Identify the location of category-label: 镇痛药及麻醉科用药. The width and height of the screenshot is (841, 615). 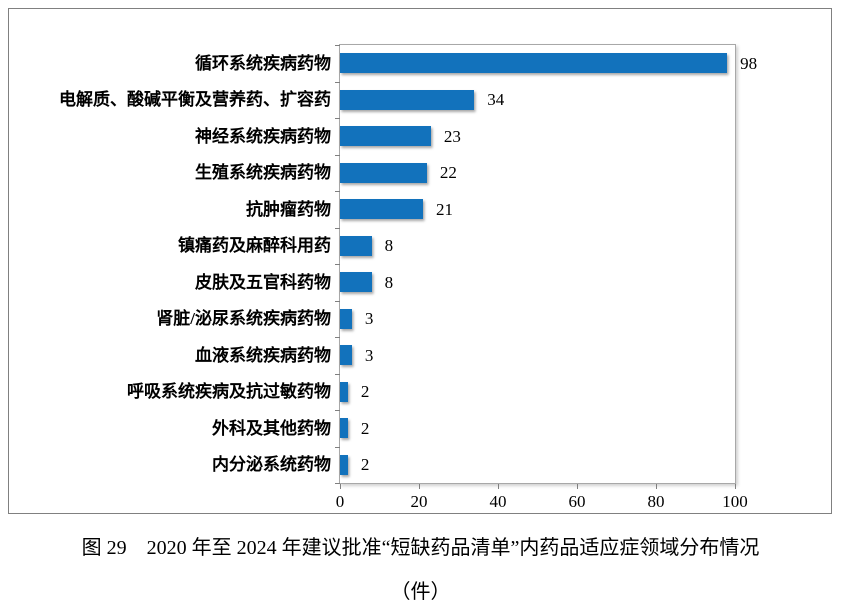
(254, 246).